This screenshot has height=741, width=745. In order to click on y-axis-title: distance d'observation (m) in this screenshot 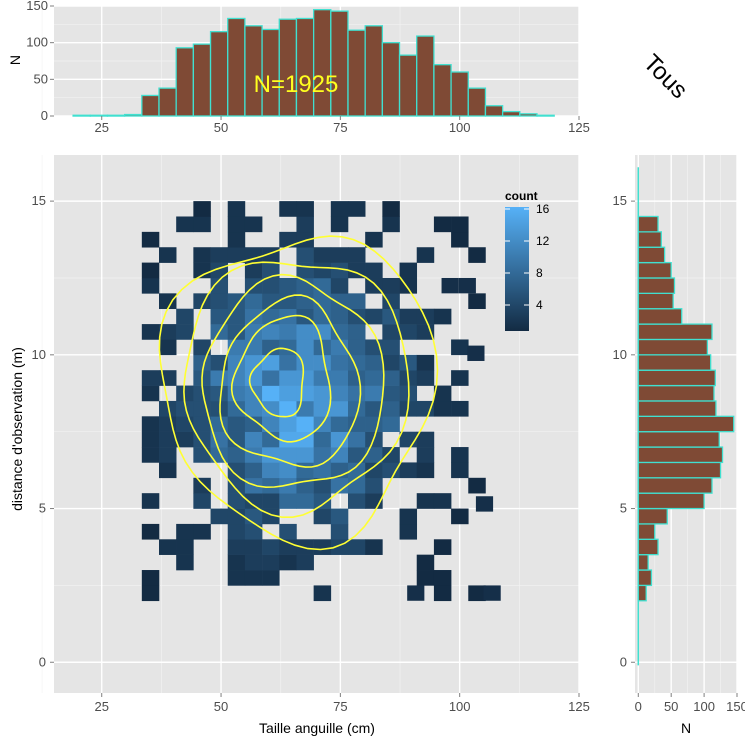, I will do `click(17, 429)`.